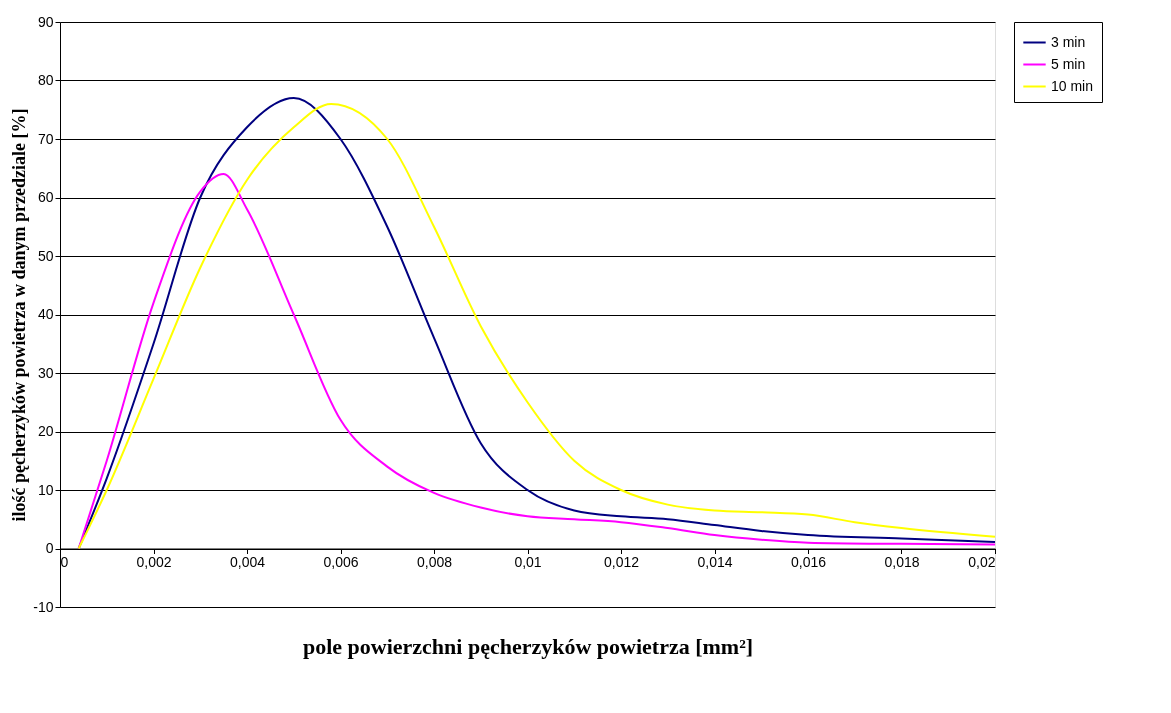  Describe the element at coordinates (528, 646) in the screenshot. I see `x-axis-title: pole powierzchni pęcherzyków powietrza [mm²]` at that location.